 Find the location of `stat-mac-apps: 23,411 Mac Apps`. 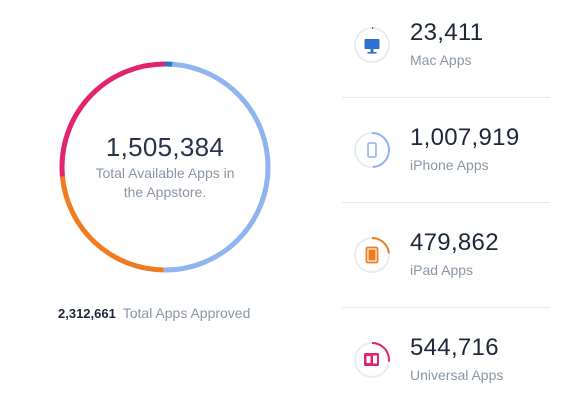

stat-mac-apps: 23,411 Mac Apps is located at coordinates (446, 52).